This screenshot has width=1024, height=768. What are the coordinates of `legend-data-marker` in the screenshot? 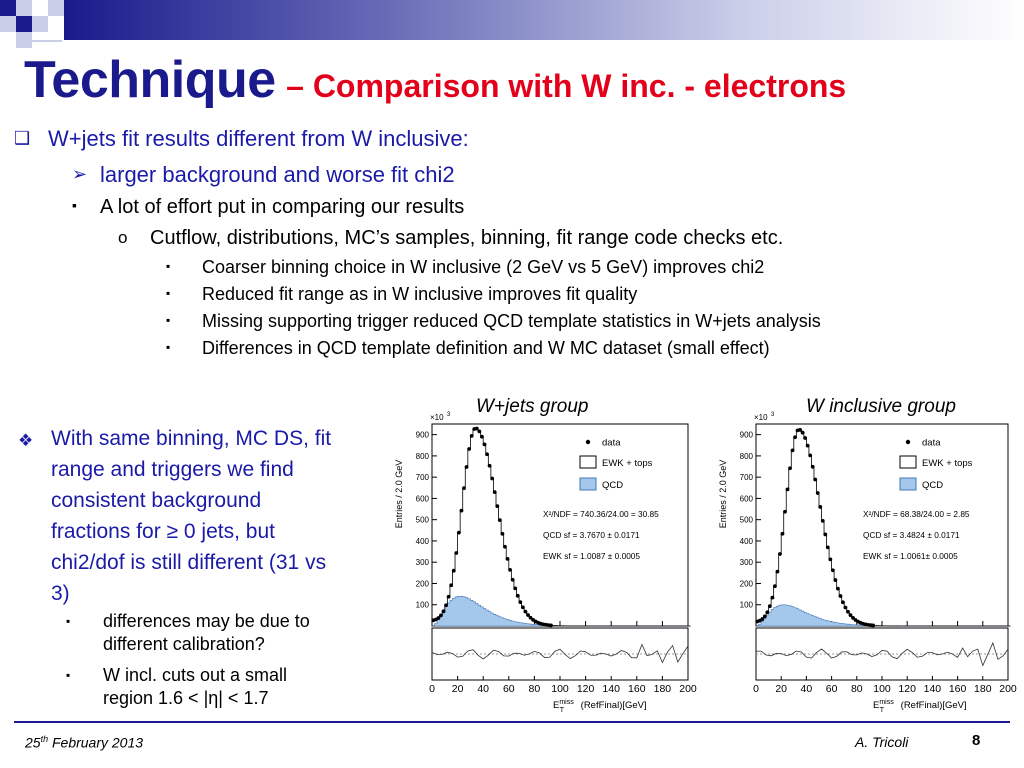 It's located at (908, 442).